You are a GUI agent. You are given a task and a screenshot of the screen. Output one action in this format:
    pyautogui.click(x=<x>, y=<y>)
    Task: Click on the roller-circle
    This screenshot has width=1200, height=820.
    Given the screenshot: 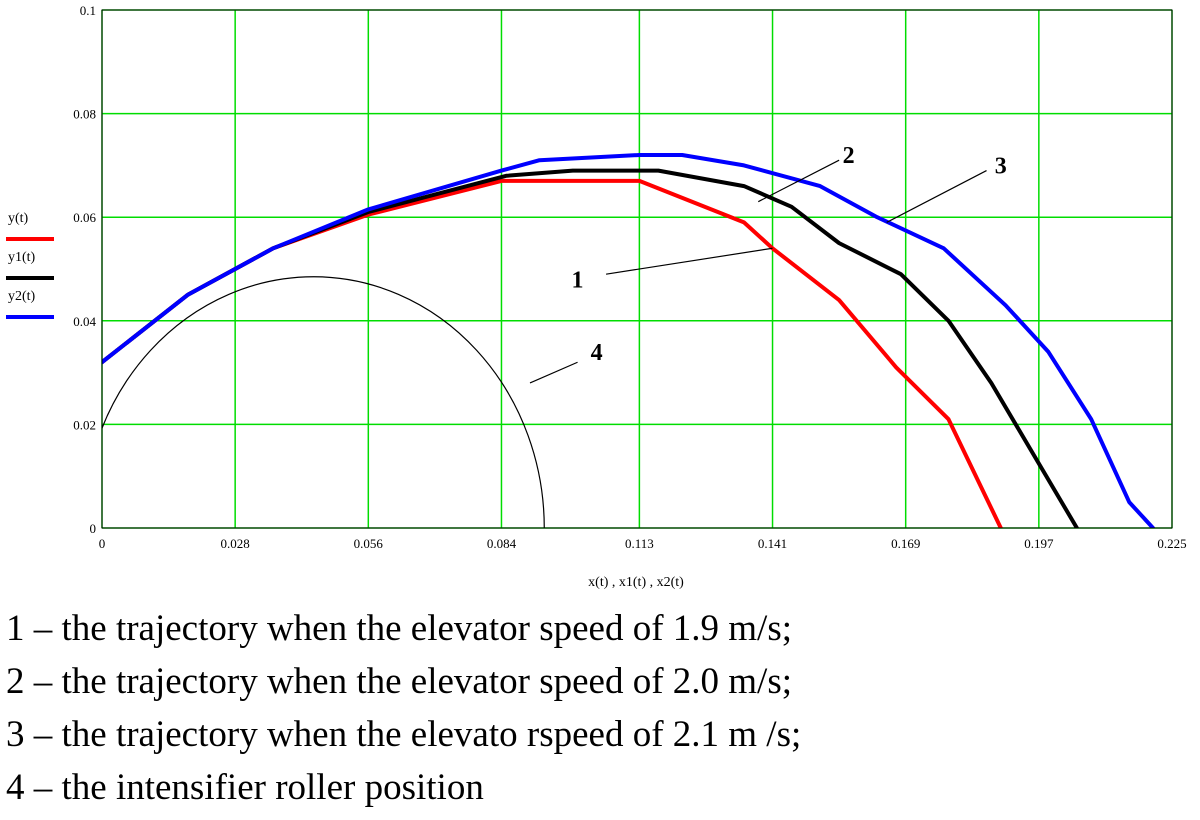 What is the action you would take?
    pyautogui.click(x=323, y=402)
    